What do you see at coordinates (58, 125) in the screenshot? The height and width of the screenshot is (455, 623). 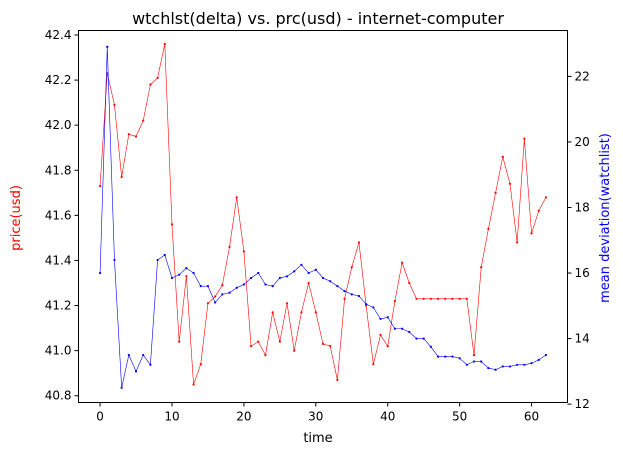 I see `y-left-tick-label: 42.0` at bounding box center [58, 125].